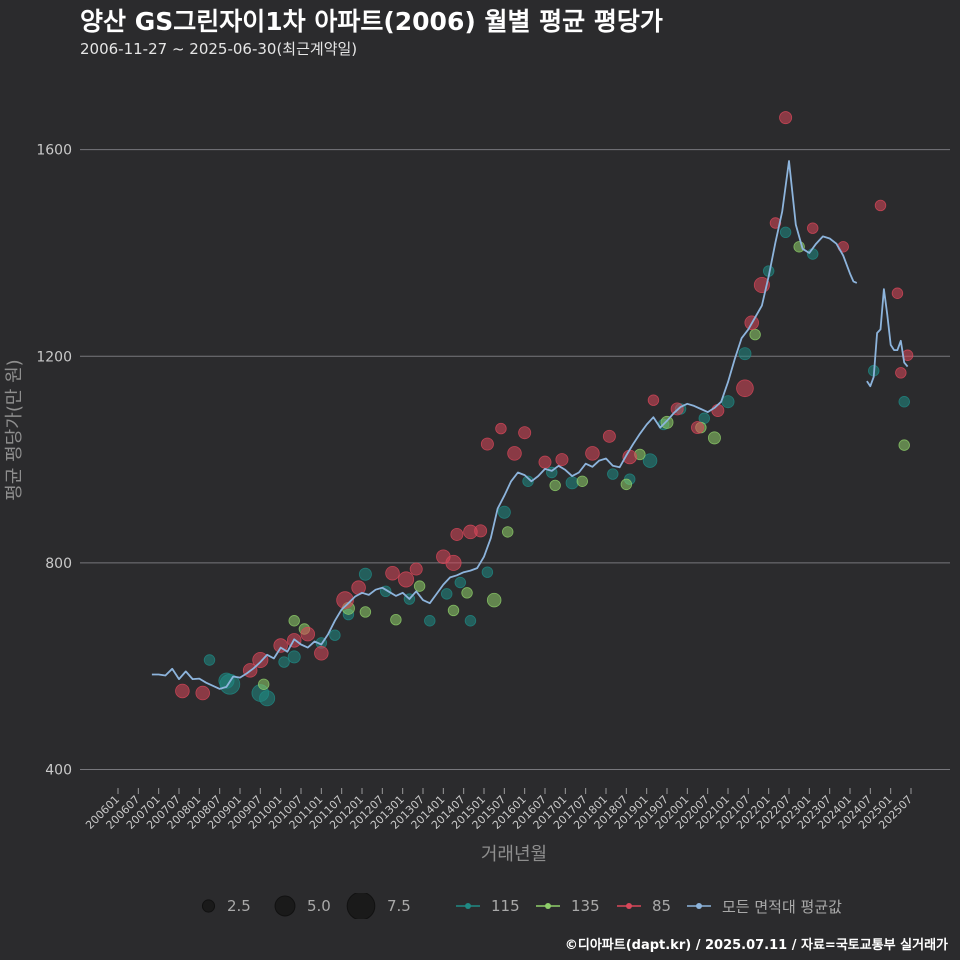 The image size is (960, 960). I want to click on legend-size-label: 5.0, so click(319, 906).